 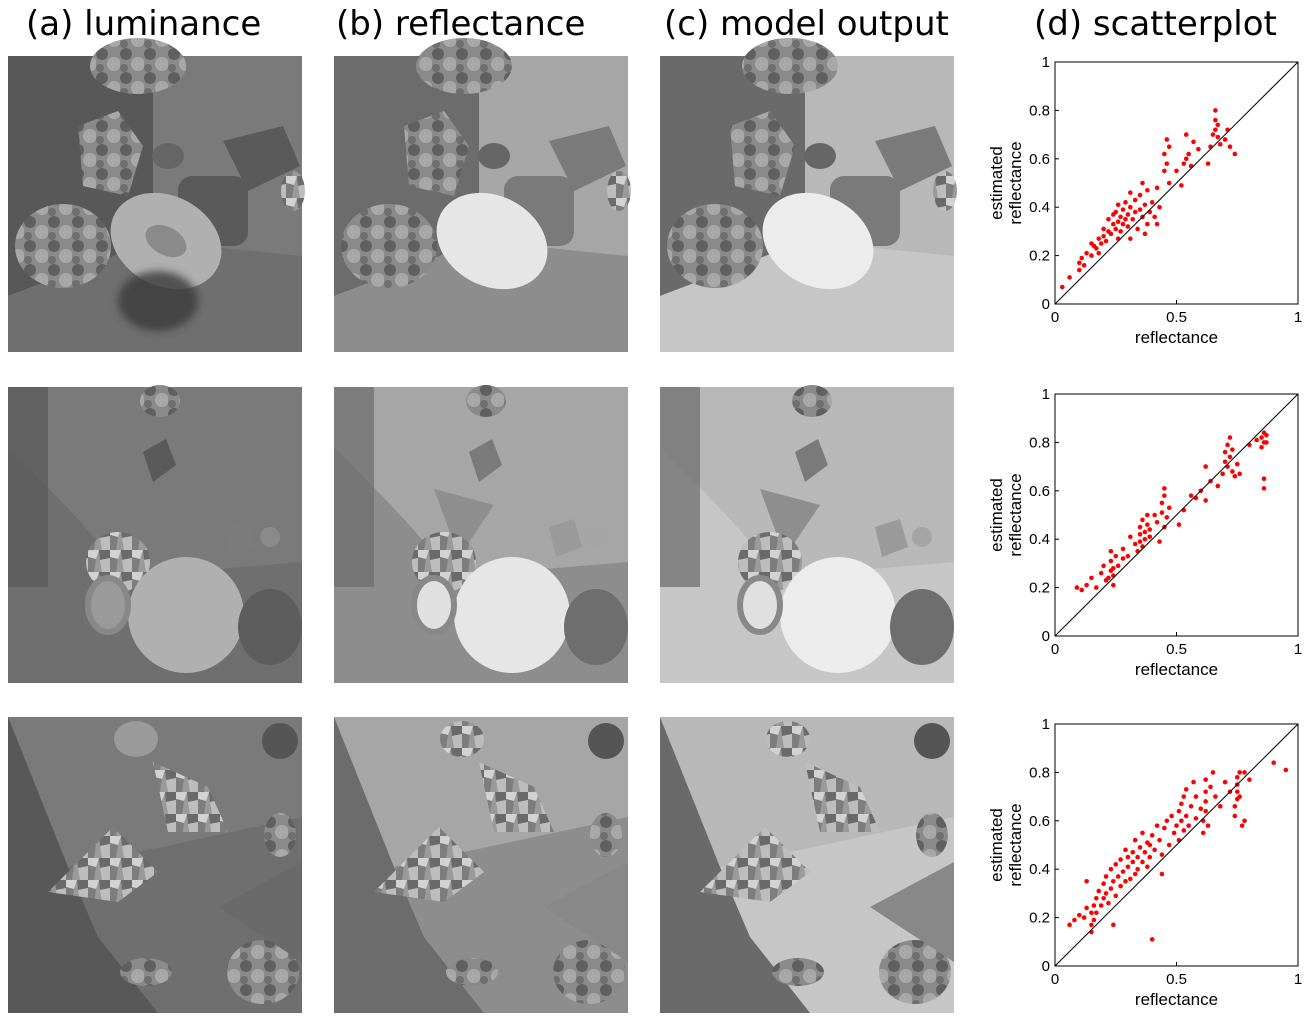 I want to click on title-model-output: (c) model output, so click(x=806, y=24).